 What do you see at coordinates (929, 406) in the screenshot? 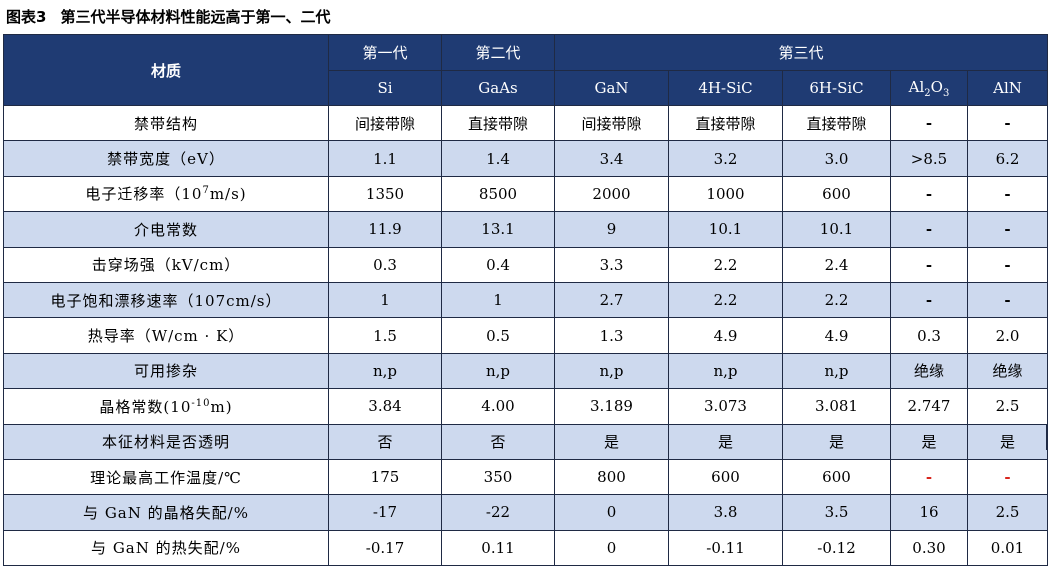
I see `cell-value: 2.747` at bounding box center [929, 406].